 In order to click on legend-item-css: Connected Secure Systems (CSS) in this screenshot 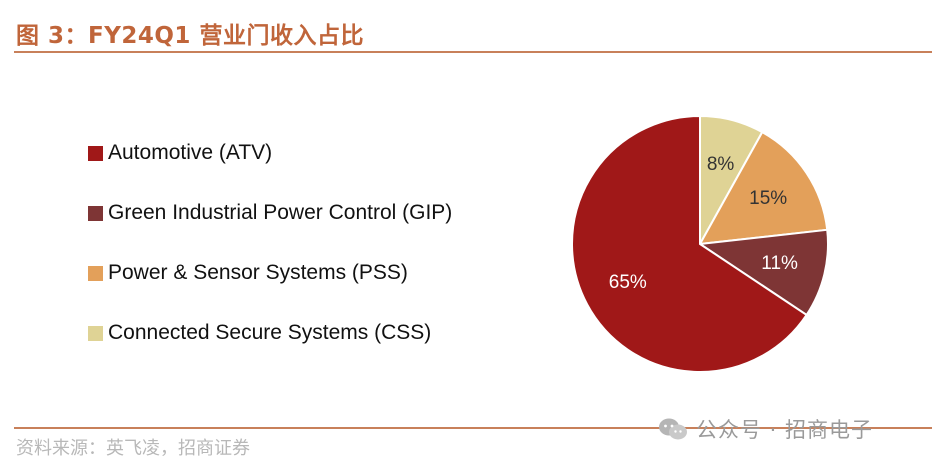, I will do `click(259, 333)`.